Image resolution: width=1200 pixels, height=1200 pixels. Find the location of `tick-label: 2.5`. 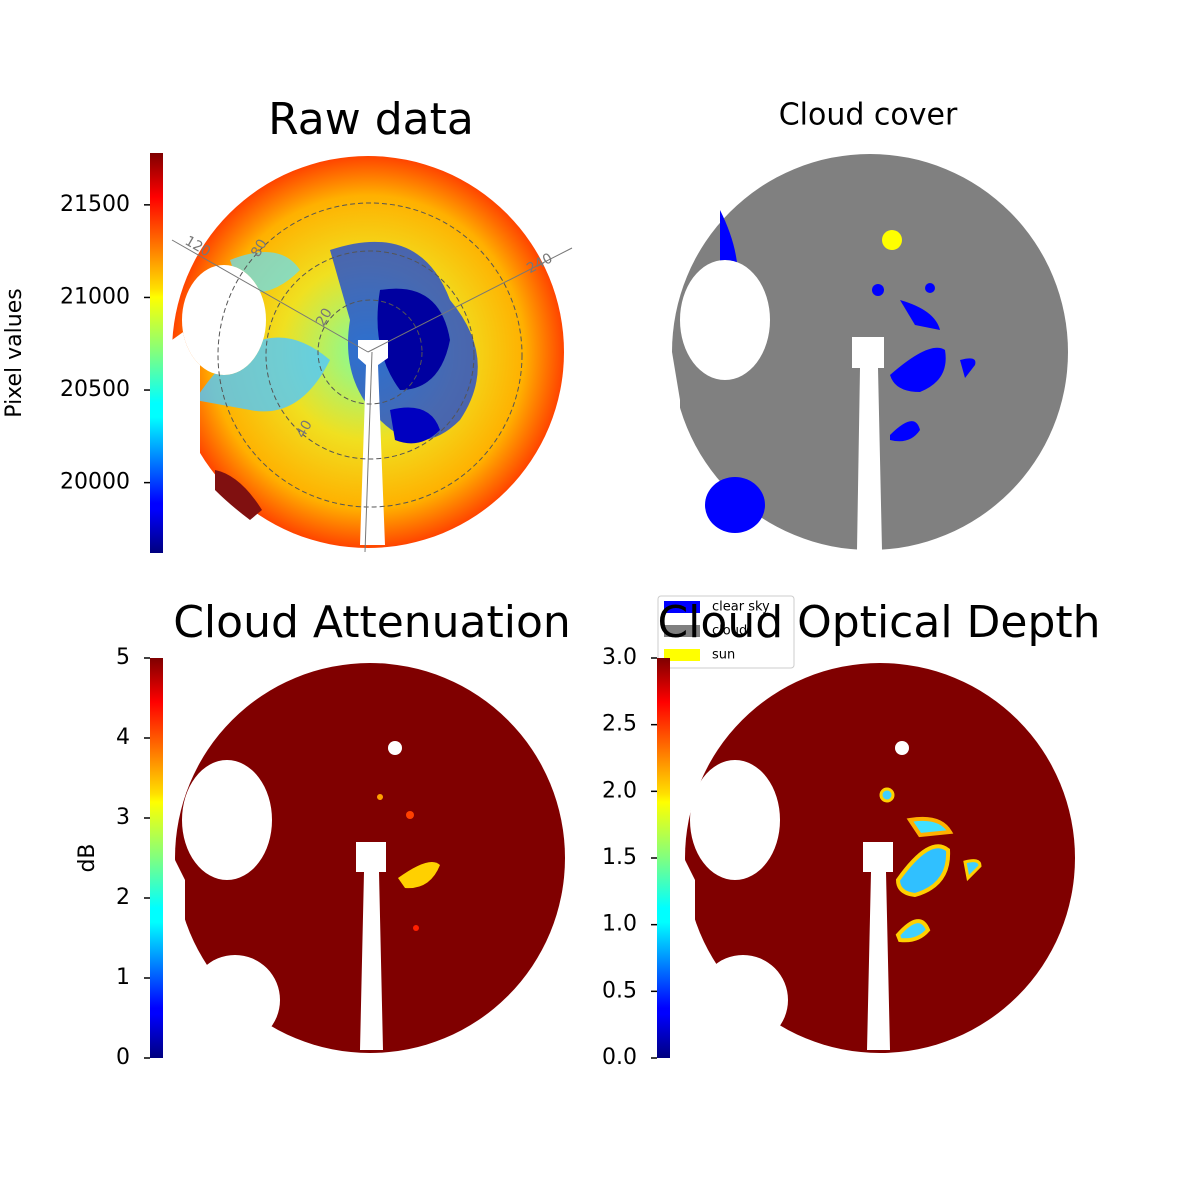

tick-label: 2.5 is located at coordinates (619, 724).